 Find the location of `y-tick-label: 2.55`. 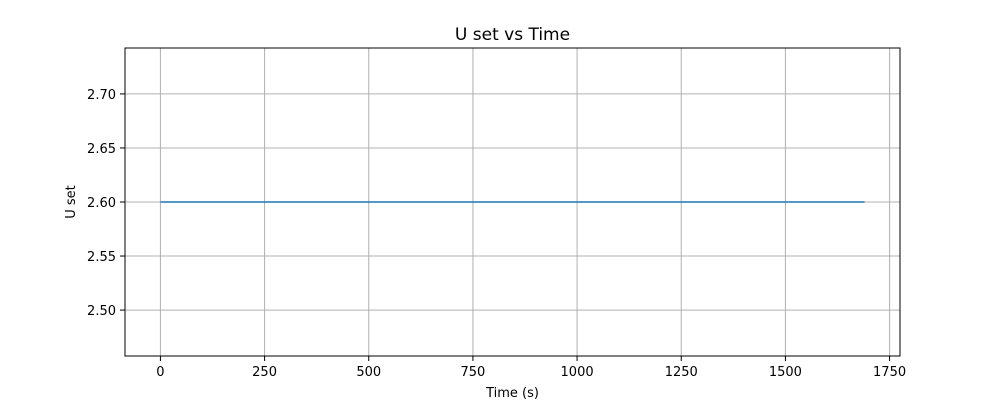

y-tick-label: 2.55 is located at coordinates (101, 257).